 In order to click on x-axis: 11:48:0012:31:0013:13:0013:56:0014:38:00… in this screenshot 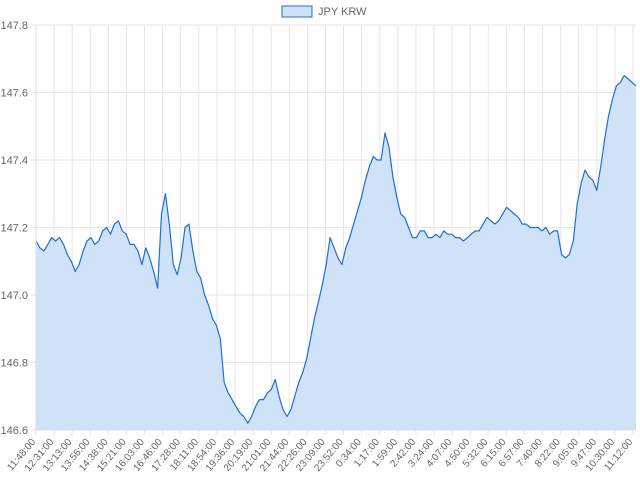, I will do `click(320, 451)`.